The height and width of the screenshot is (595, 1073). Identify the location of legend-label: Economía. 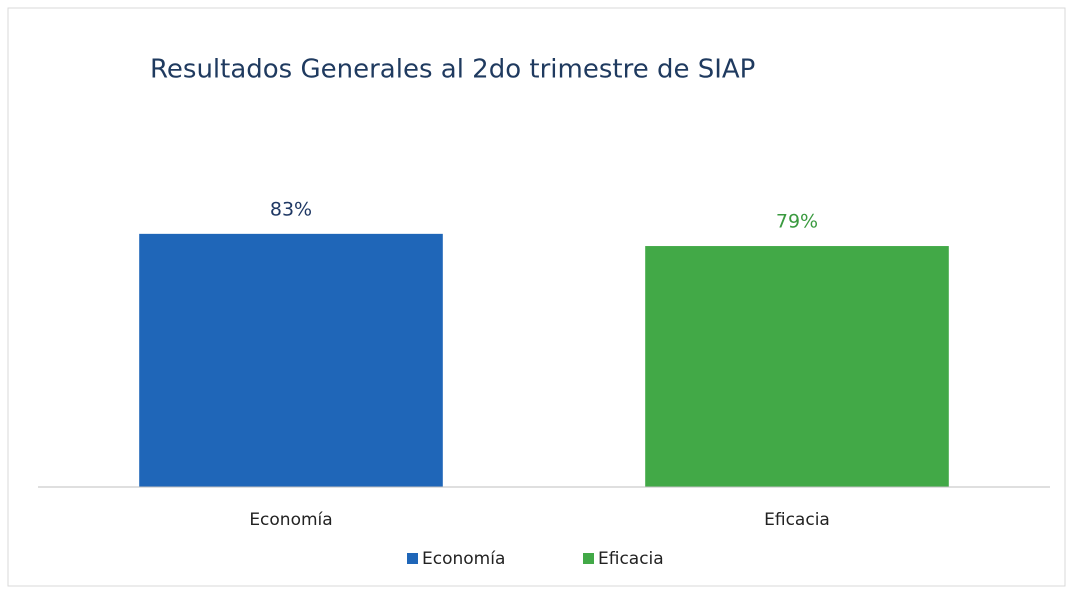
(463, 559).